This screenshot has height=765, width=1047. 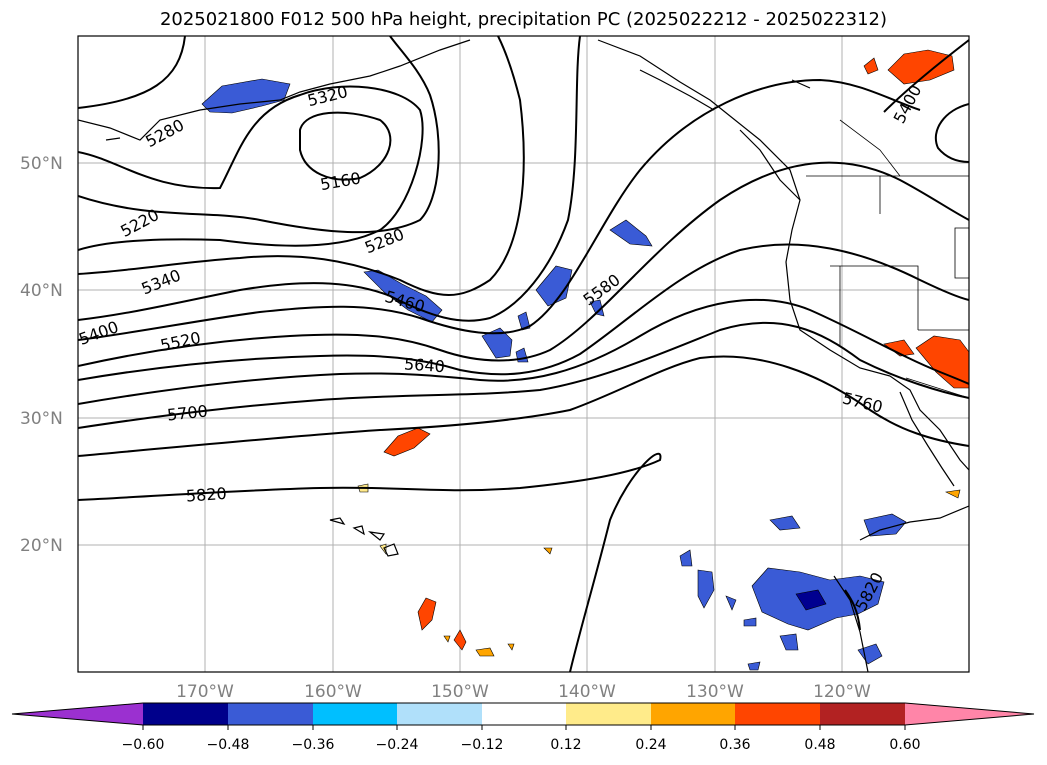 What do you see at coordinates (842, 692) in the screenshot?
I see `lon-tick-label: 120°W` at bounding box center [842, 692].